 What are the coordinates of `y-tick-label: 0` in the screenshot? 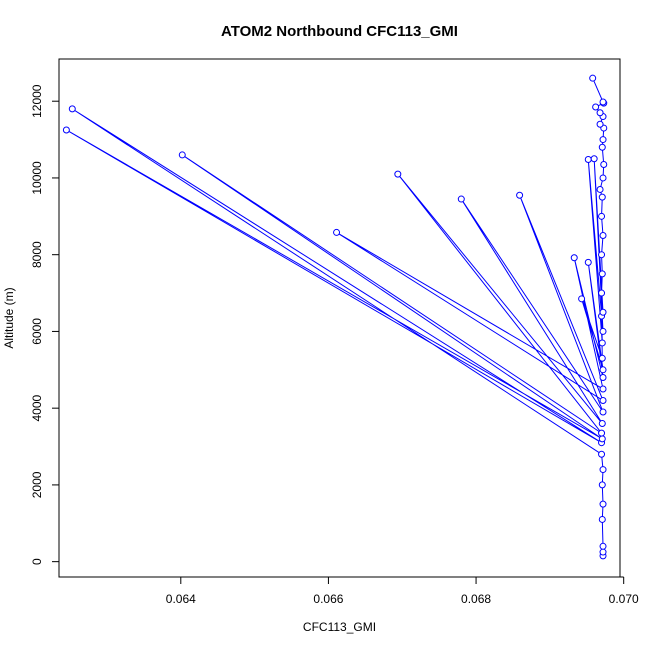 It's located at (37, 561).